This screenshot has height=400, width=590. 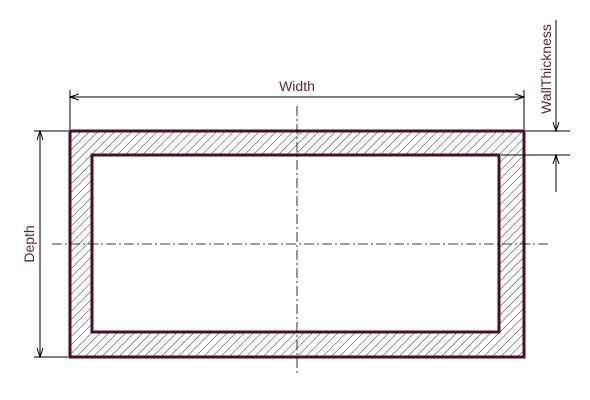 I want to click on width-label: Width, so click(x=297, y=86).